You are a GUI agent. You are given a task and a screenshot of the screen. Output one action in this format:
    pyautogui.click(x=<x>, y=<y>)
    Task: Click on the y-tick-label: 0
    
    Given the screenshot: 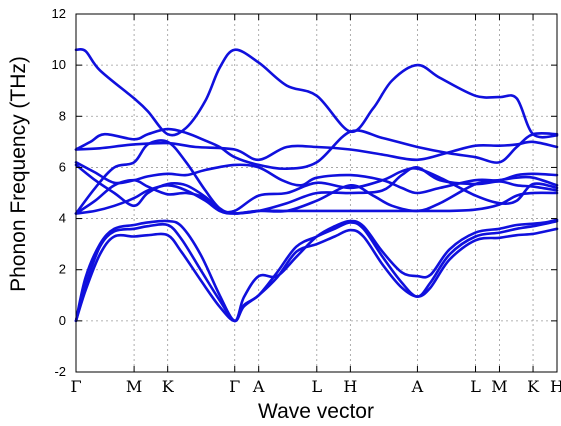 What is the action you would take?
    pyautogui.click(x=62, y=320)
    